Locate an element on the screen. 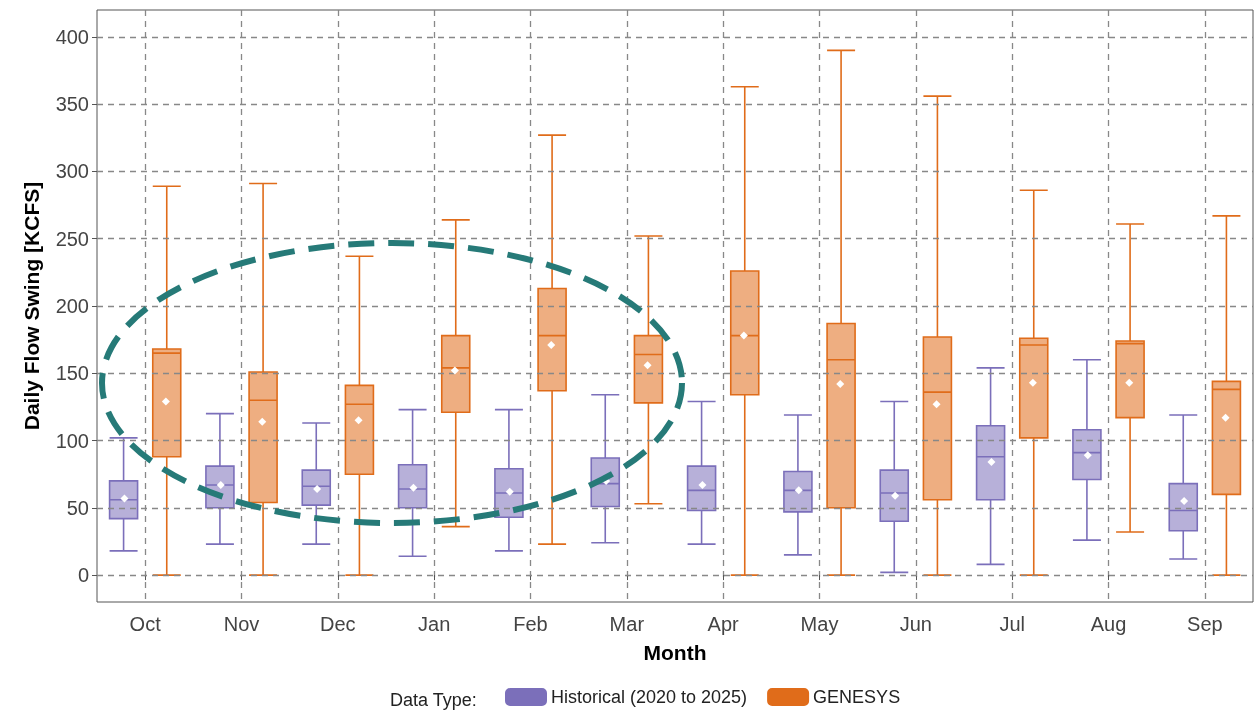 The image size is (1254, 713). legend-title: Data Type: is located at coordinates (433, 700).